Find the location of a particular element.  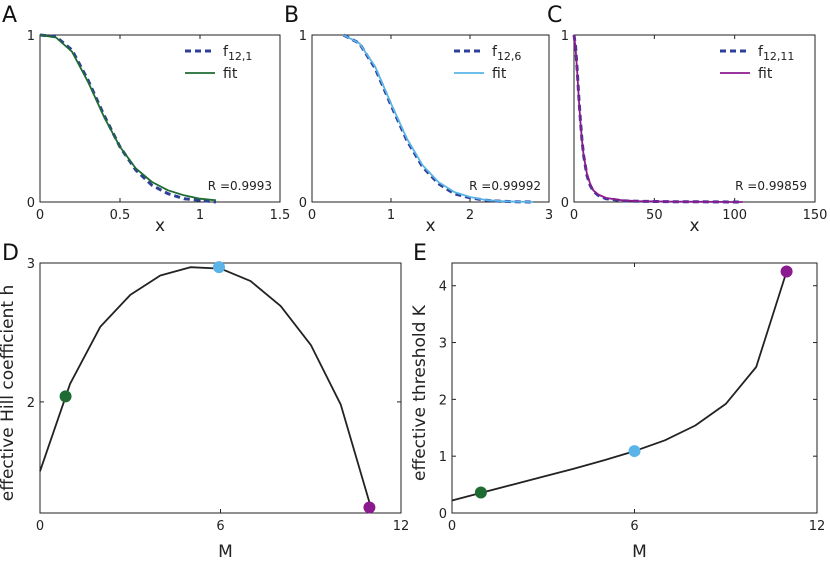

legend-entry-c-2: fit is located at coordinates (765, 74).